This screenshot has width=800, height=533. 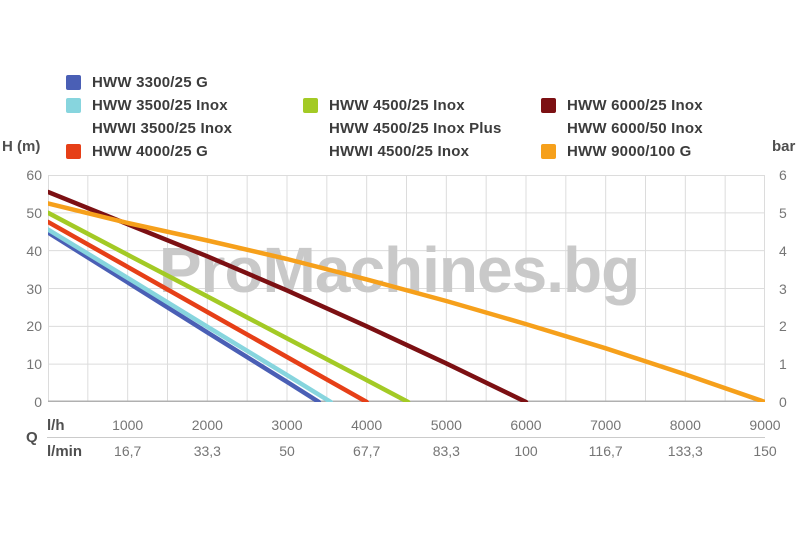 I want to click on legend-label: HWW 9000/100 G, so click(x=629, y=151).